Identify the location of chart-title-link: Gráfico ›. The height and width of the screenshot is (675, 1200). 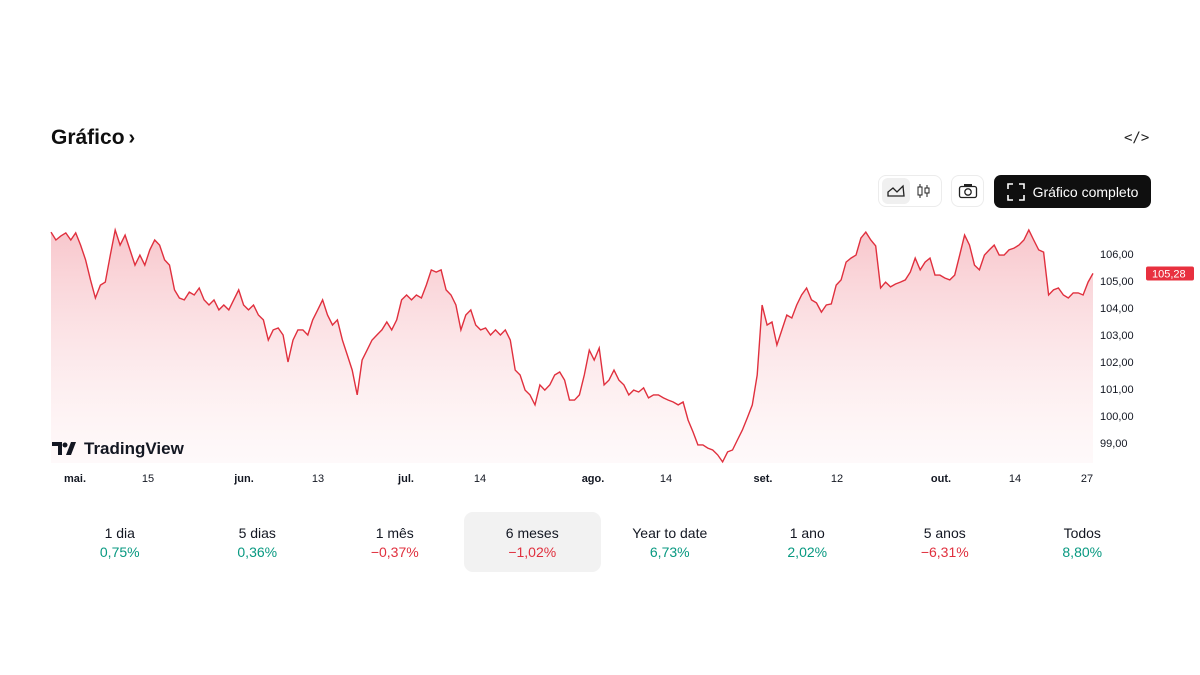
(93, 138).